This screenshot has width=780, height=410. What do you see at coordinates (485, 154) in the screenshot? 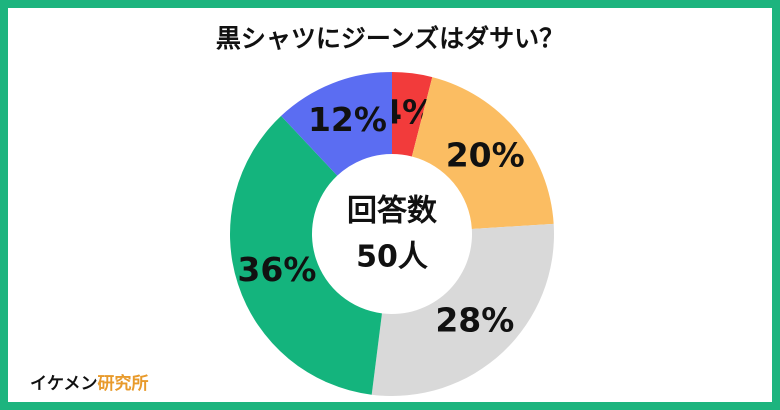
I see `value-label: 20%` at bounding box center [485, 154].